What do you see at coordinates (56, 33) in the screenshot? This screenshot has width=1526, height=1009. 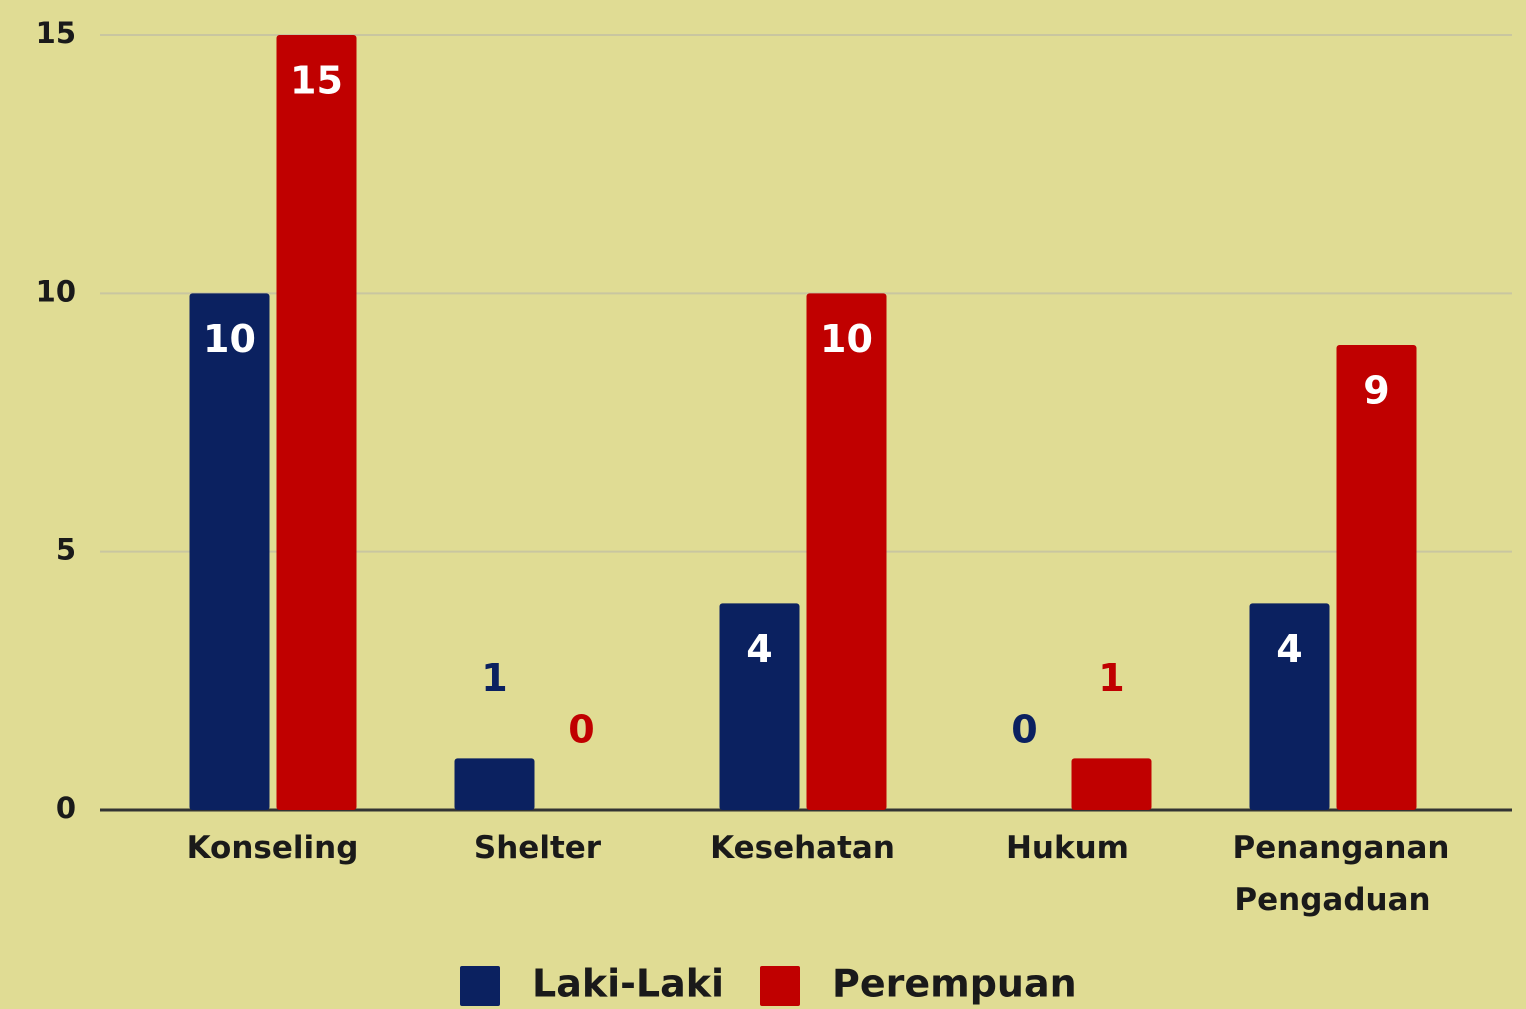 I see `y-tick-label: 15` at bounding box center [56, 33].